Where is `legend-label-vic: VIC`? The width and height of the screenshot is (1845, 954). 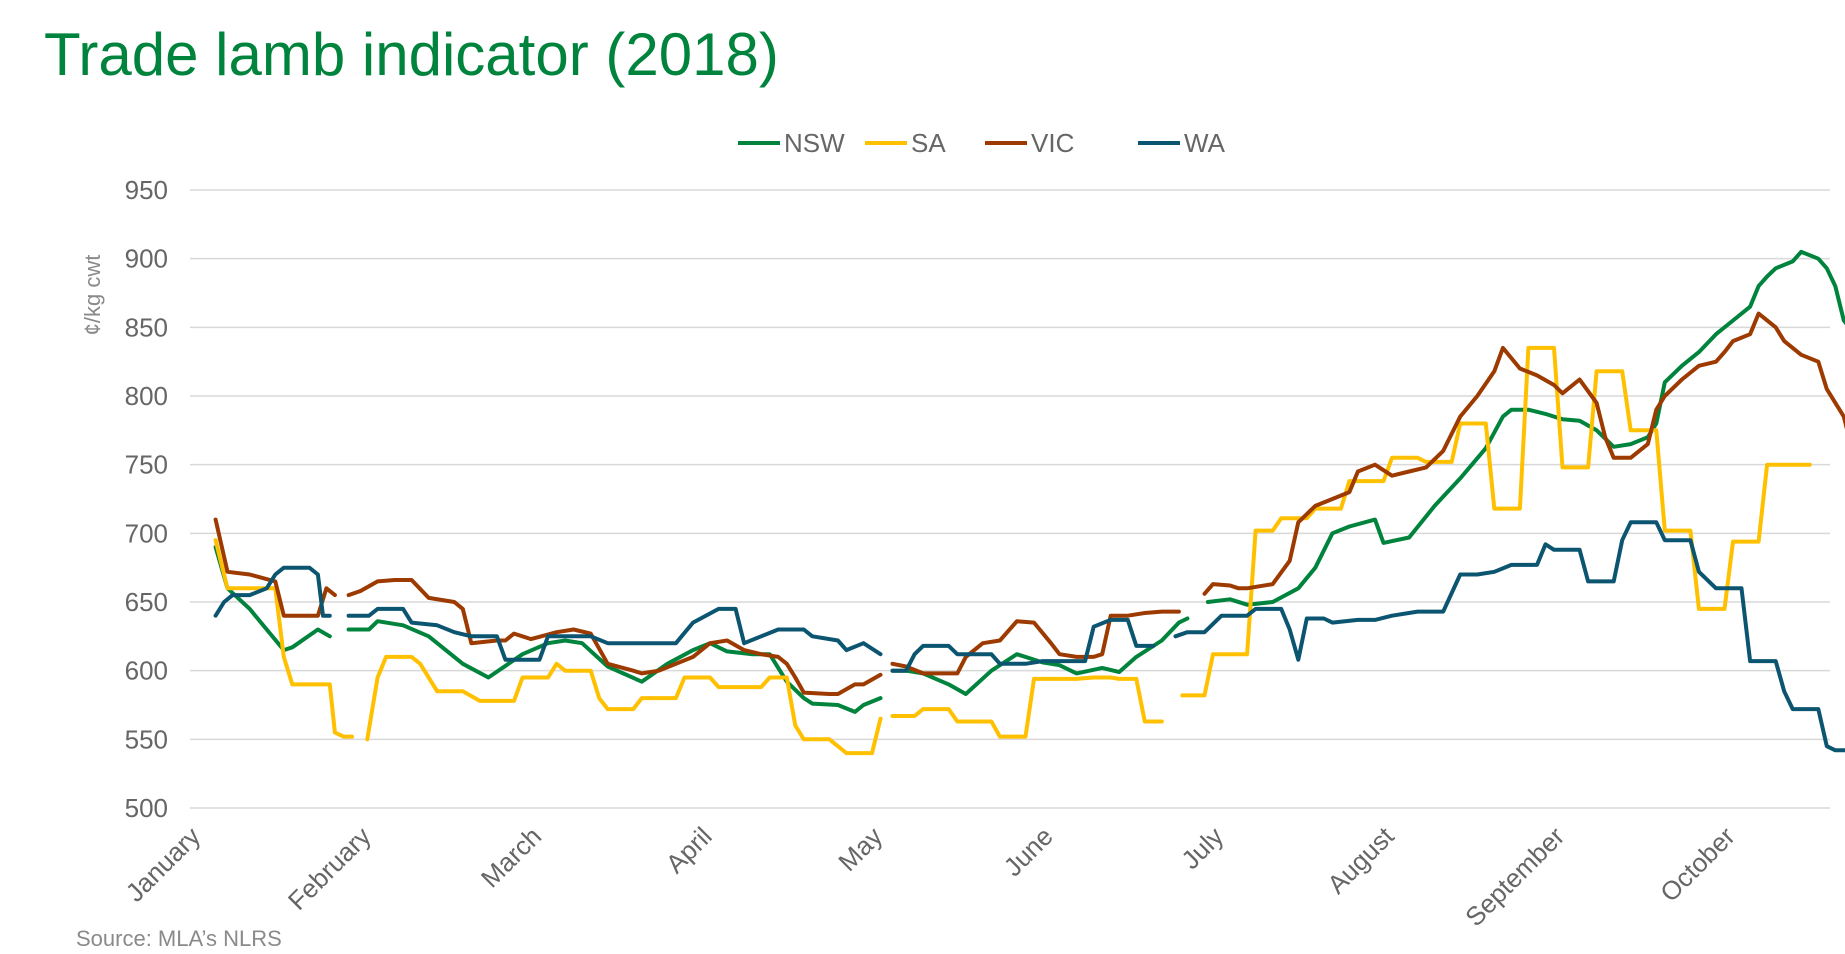 legend-label-vic: VIC is located at coordinates (1052, 143).